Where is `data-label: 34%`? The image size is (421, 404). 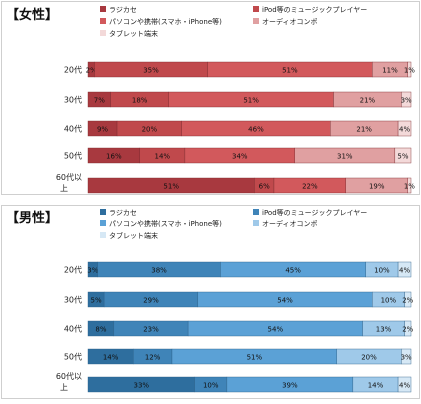 data-label: 34% is located at coordinates (240, 157).